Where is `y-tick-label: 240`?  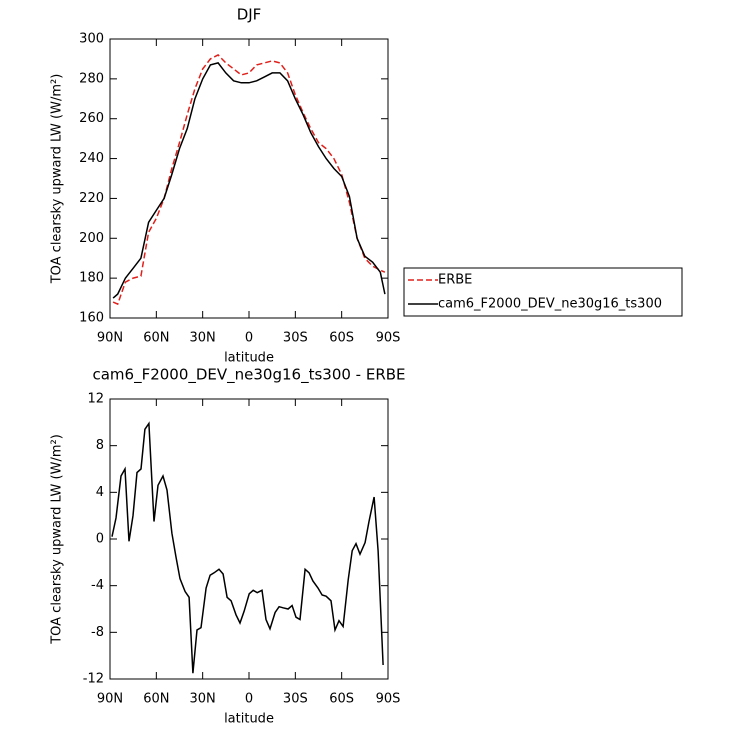 y-tick-label: 240 is located at coordinates (91, 158).